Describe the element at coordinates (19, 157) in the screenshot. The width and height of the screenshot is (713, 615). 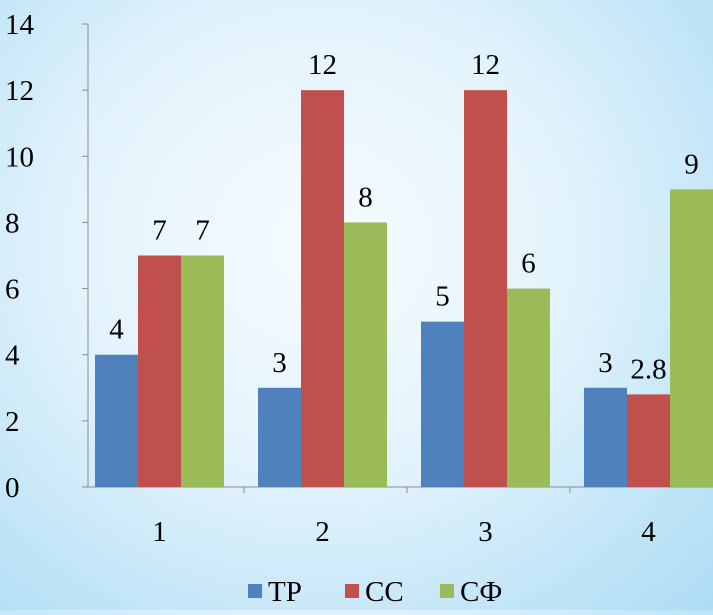
I see `y-tick-label: 10` at that location.